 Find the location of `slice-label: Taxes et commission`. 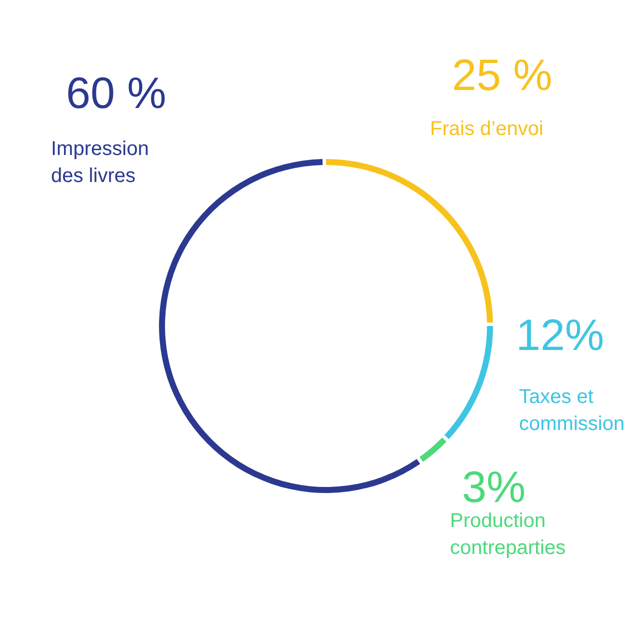

slice-label: Taxes et commission is located at coordinates (572, 411).